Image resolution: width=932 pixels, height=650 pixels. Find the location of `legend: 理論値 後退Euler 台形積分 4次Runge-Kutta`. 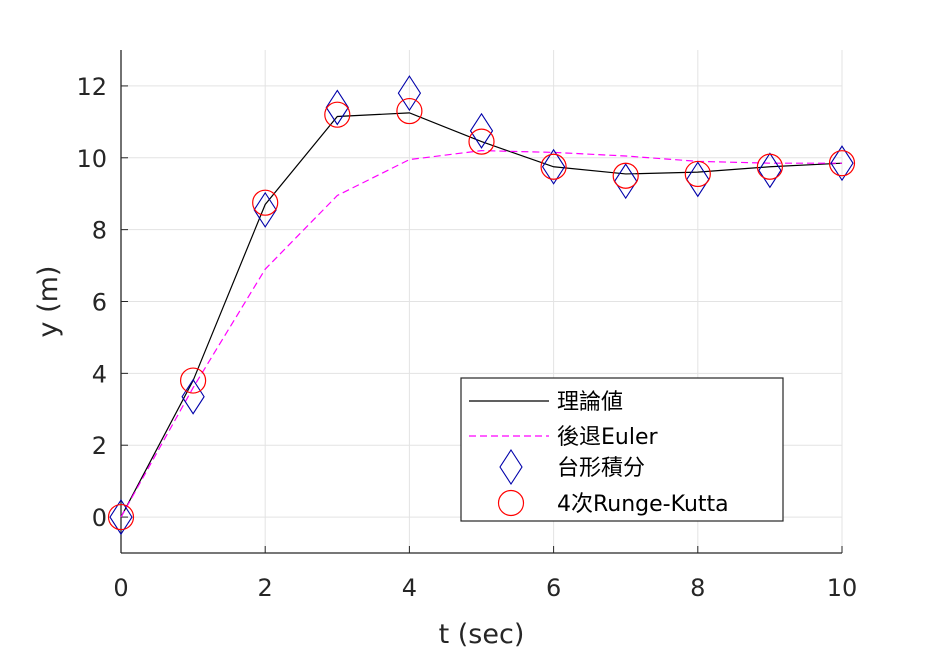

legend: 理論値 後退Euler 台形積分 4次Runge-Kutta is located at coordinates (622, 449).